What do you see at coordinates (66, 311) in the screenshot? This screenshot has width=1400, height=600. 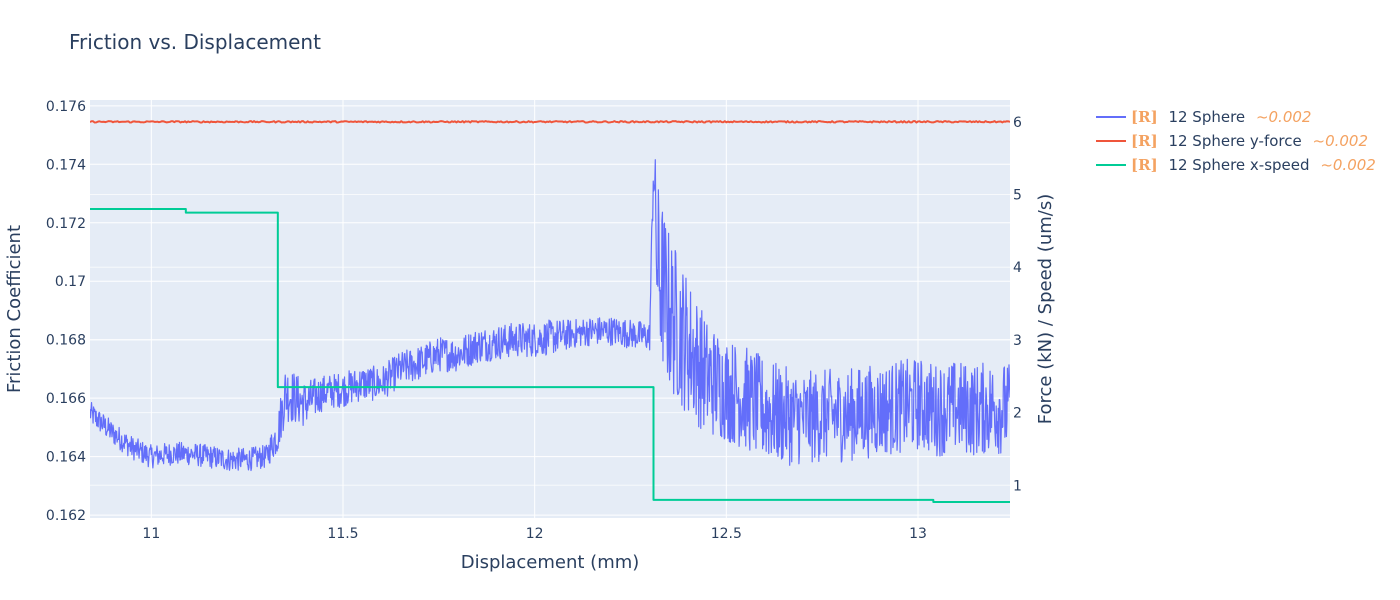 I see `y-axis-ticks: 0.162 0.164 0.166 0.168 0.17 0.172 0.174 0.176` at bounding box center [66, 311].